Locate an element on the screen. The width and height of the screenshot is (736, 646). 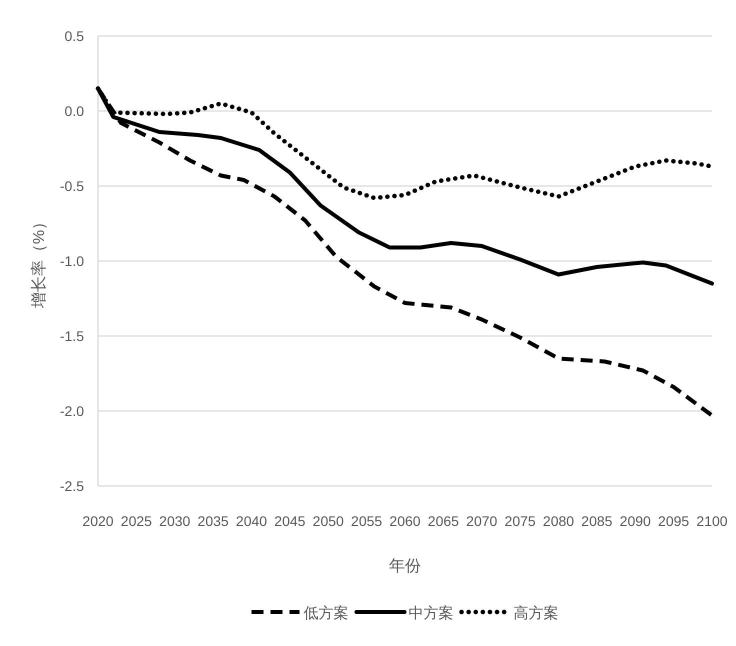
x-tick-label: 2025 is located at coordinates (136, 521).